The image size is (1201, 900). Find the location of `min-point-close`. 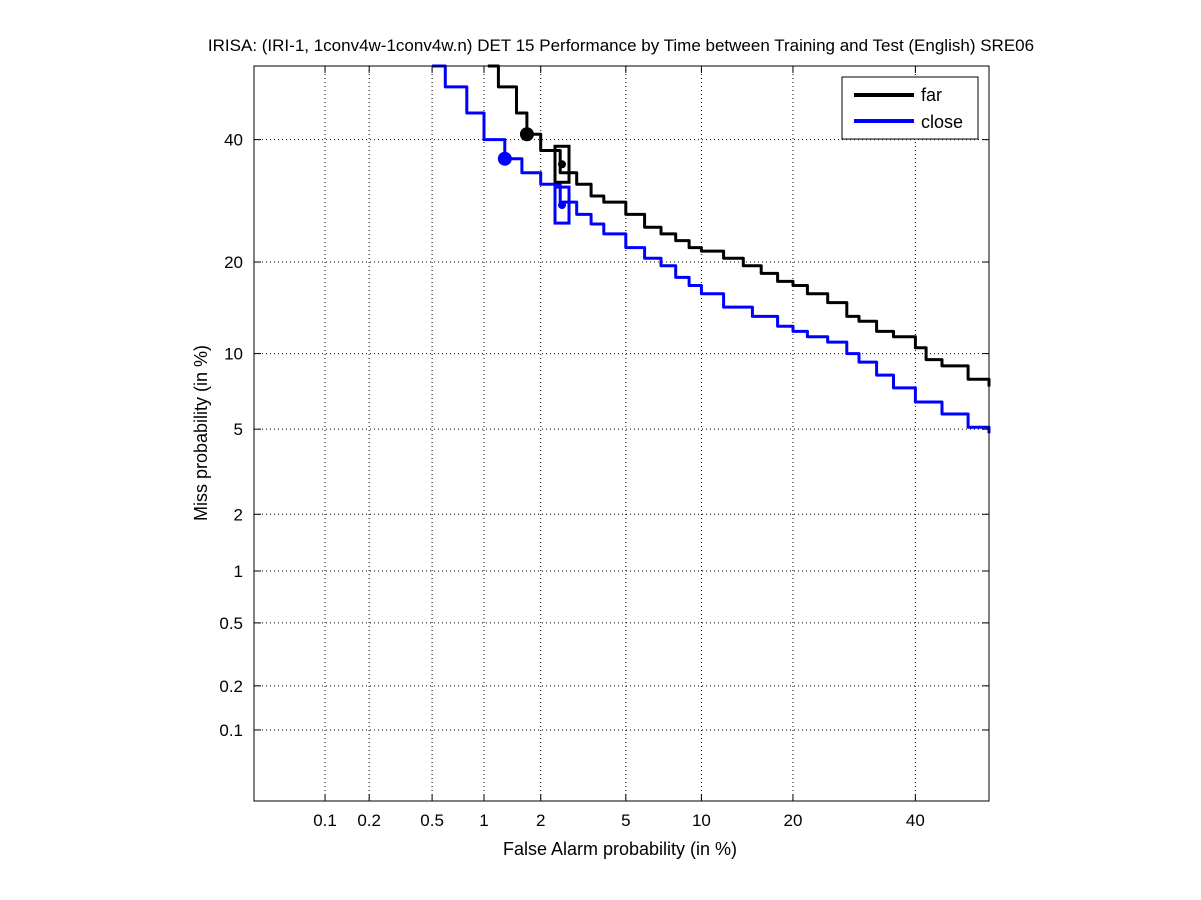

min-point-close is located at coordinates (562, 205).